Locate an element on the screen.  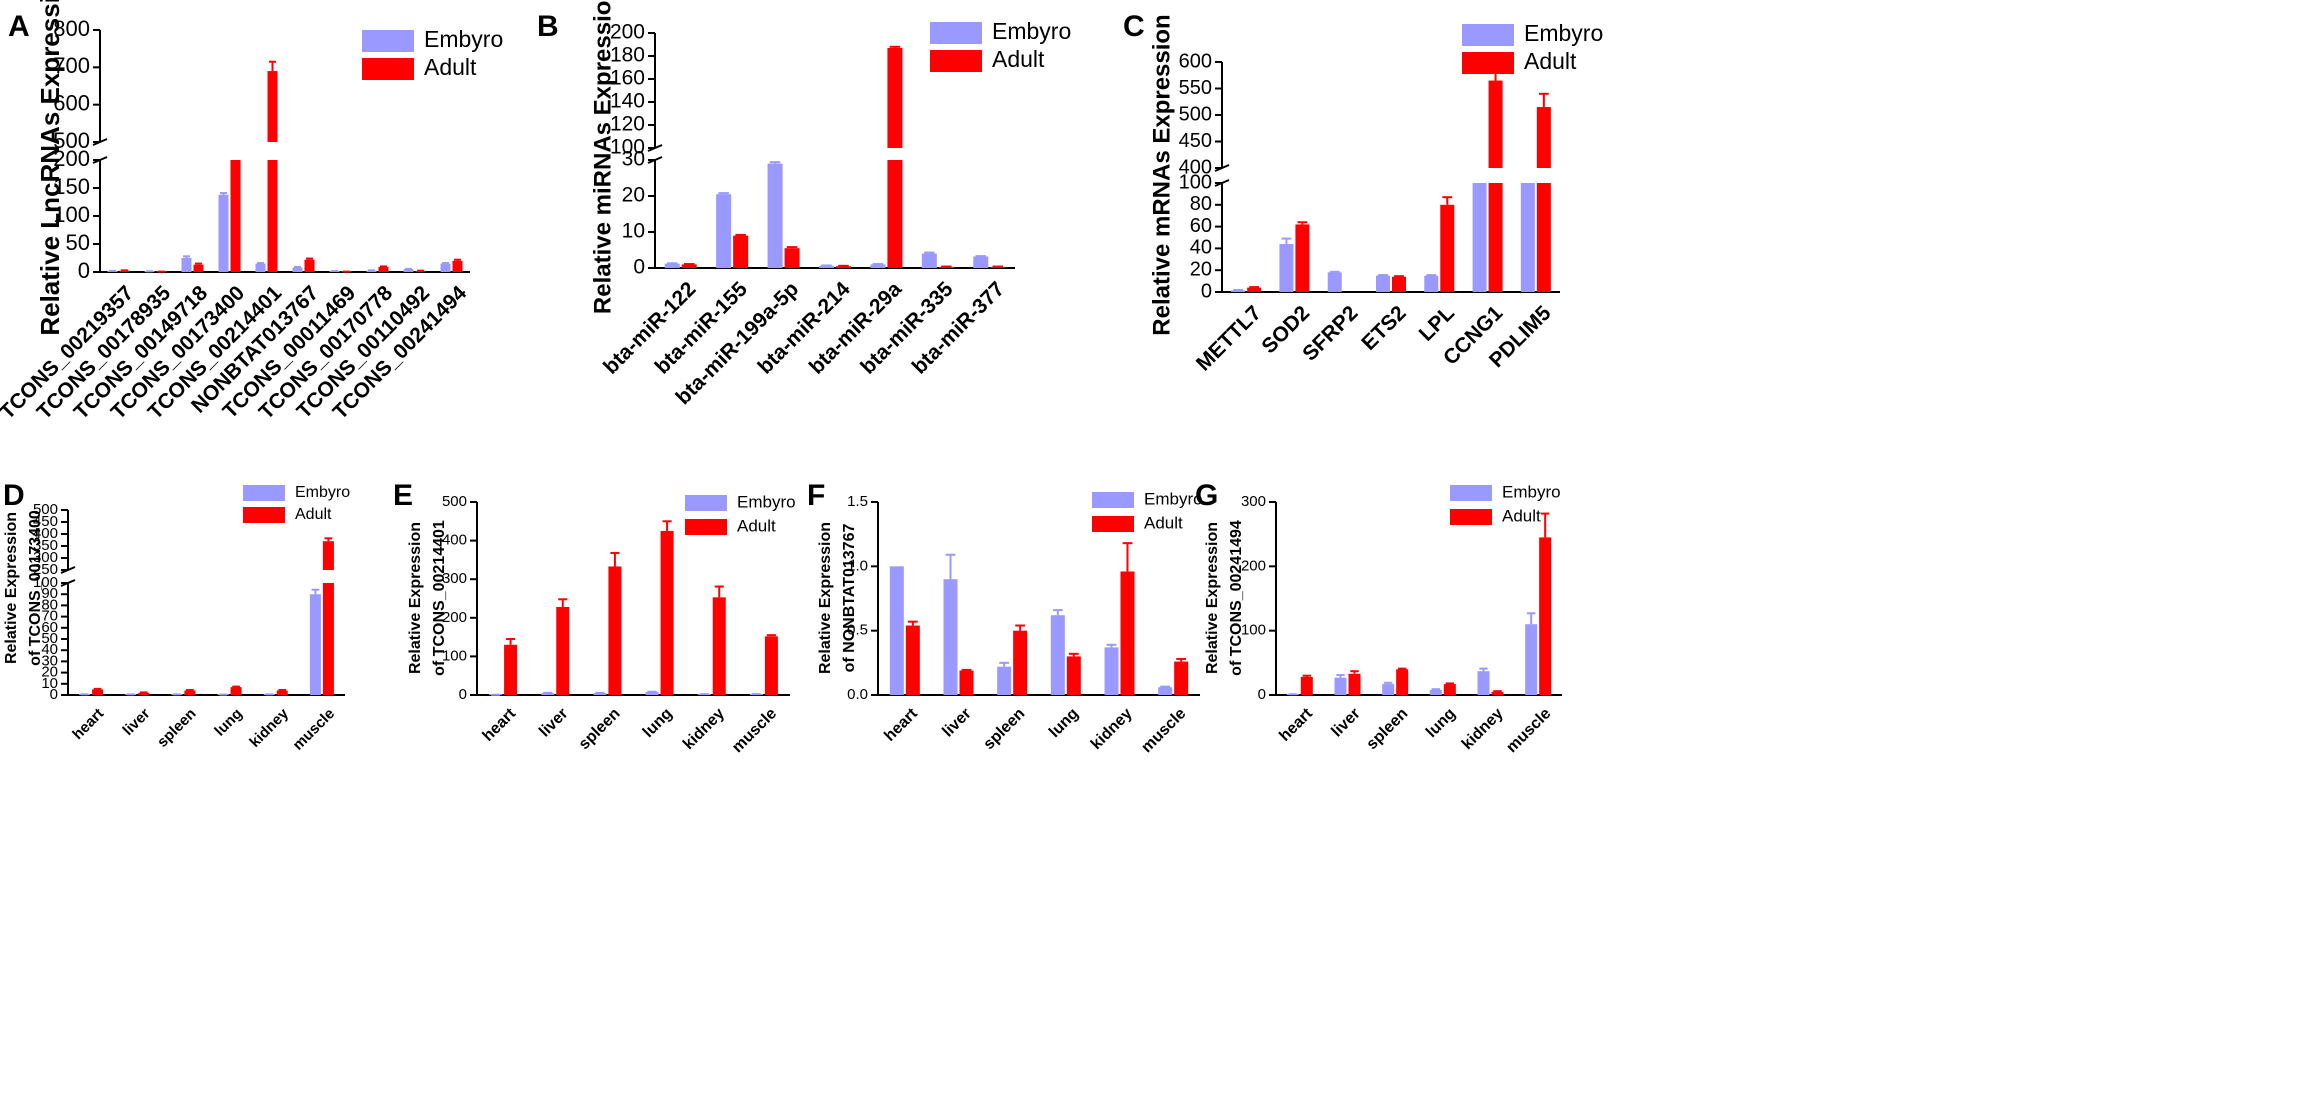
panel-label: E is located at coordinates (403, 495).